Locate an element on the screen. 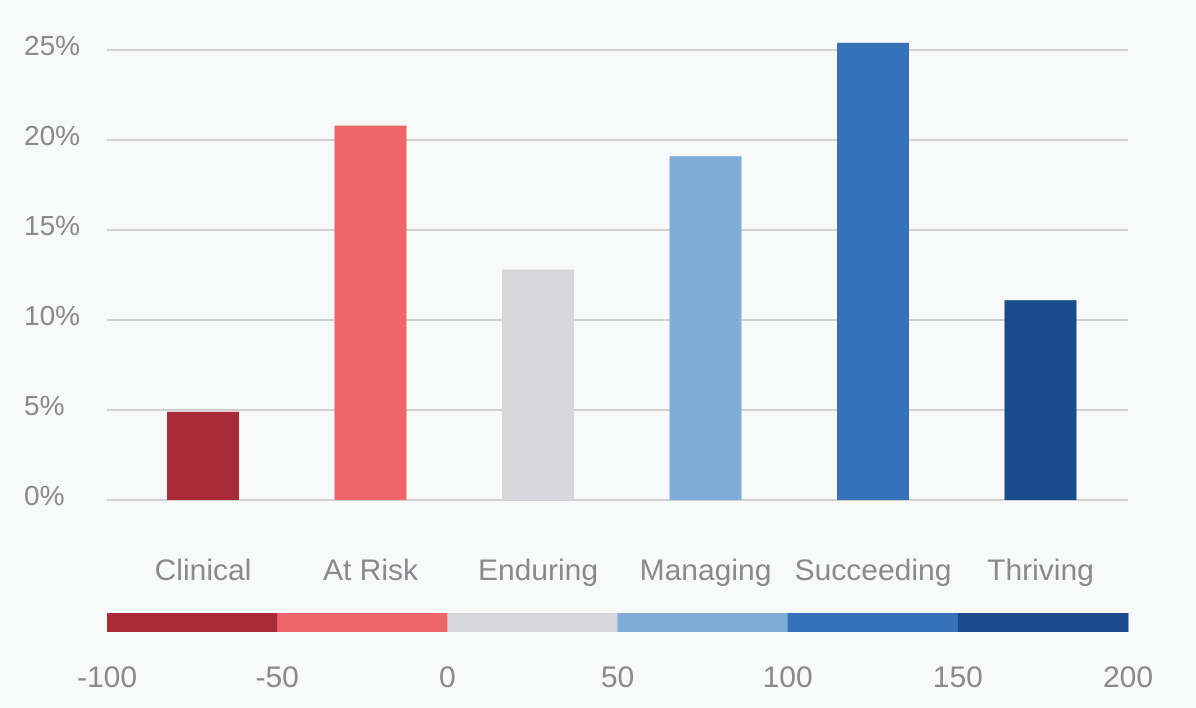 The image size is (1196, 708). y-axis-tick-labels: 0% 5% 10% 15% 20% 25% is located at coordinates (52, 270).